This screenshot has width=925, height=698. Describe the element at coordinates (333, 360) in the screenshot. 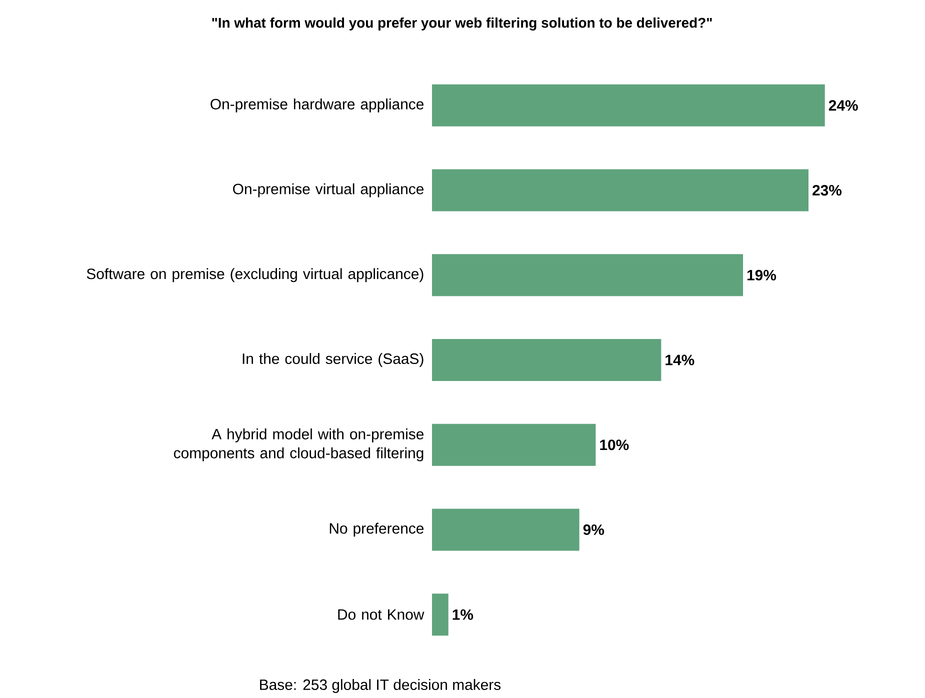

I see `y-tick-label: In the could service (SaaS)` at that location.